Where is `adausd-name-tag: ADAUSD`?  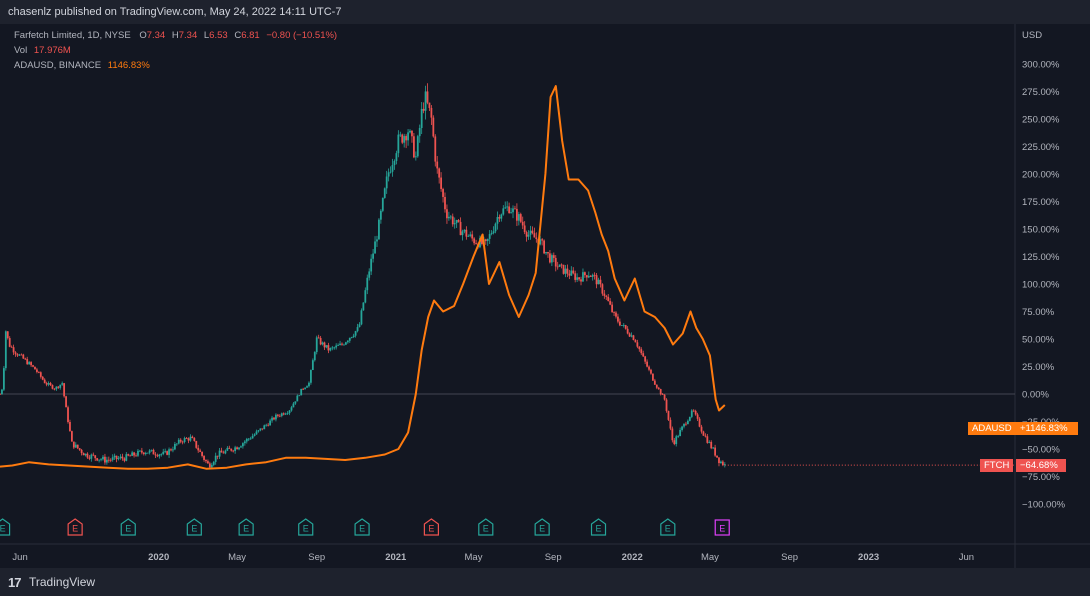 adausd-name-tag: ADAUSD is located at coordinates (992, 428).